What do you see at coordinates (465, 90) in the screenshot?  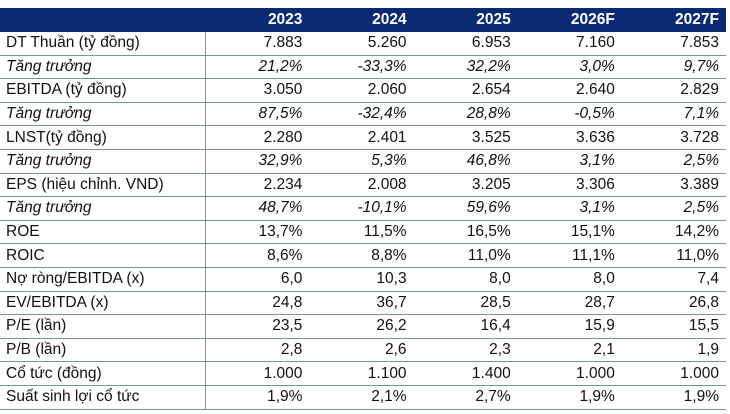 I see `row-value-2025: 2.654` at bounding box center [465, 90].